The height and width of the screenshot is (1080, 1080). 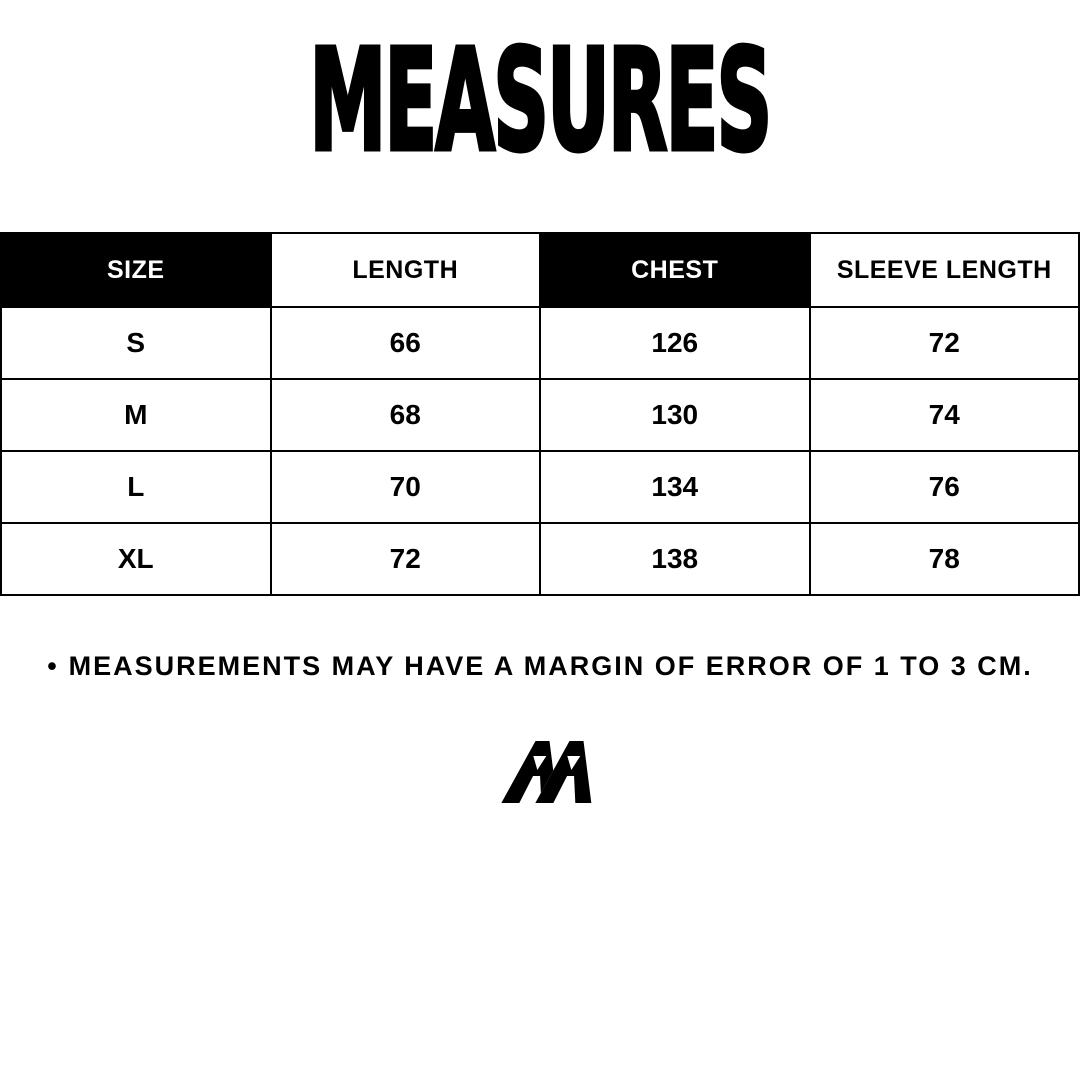 I want to click on column-header-size: SIZE, so click(x=136, y=270).